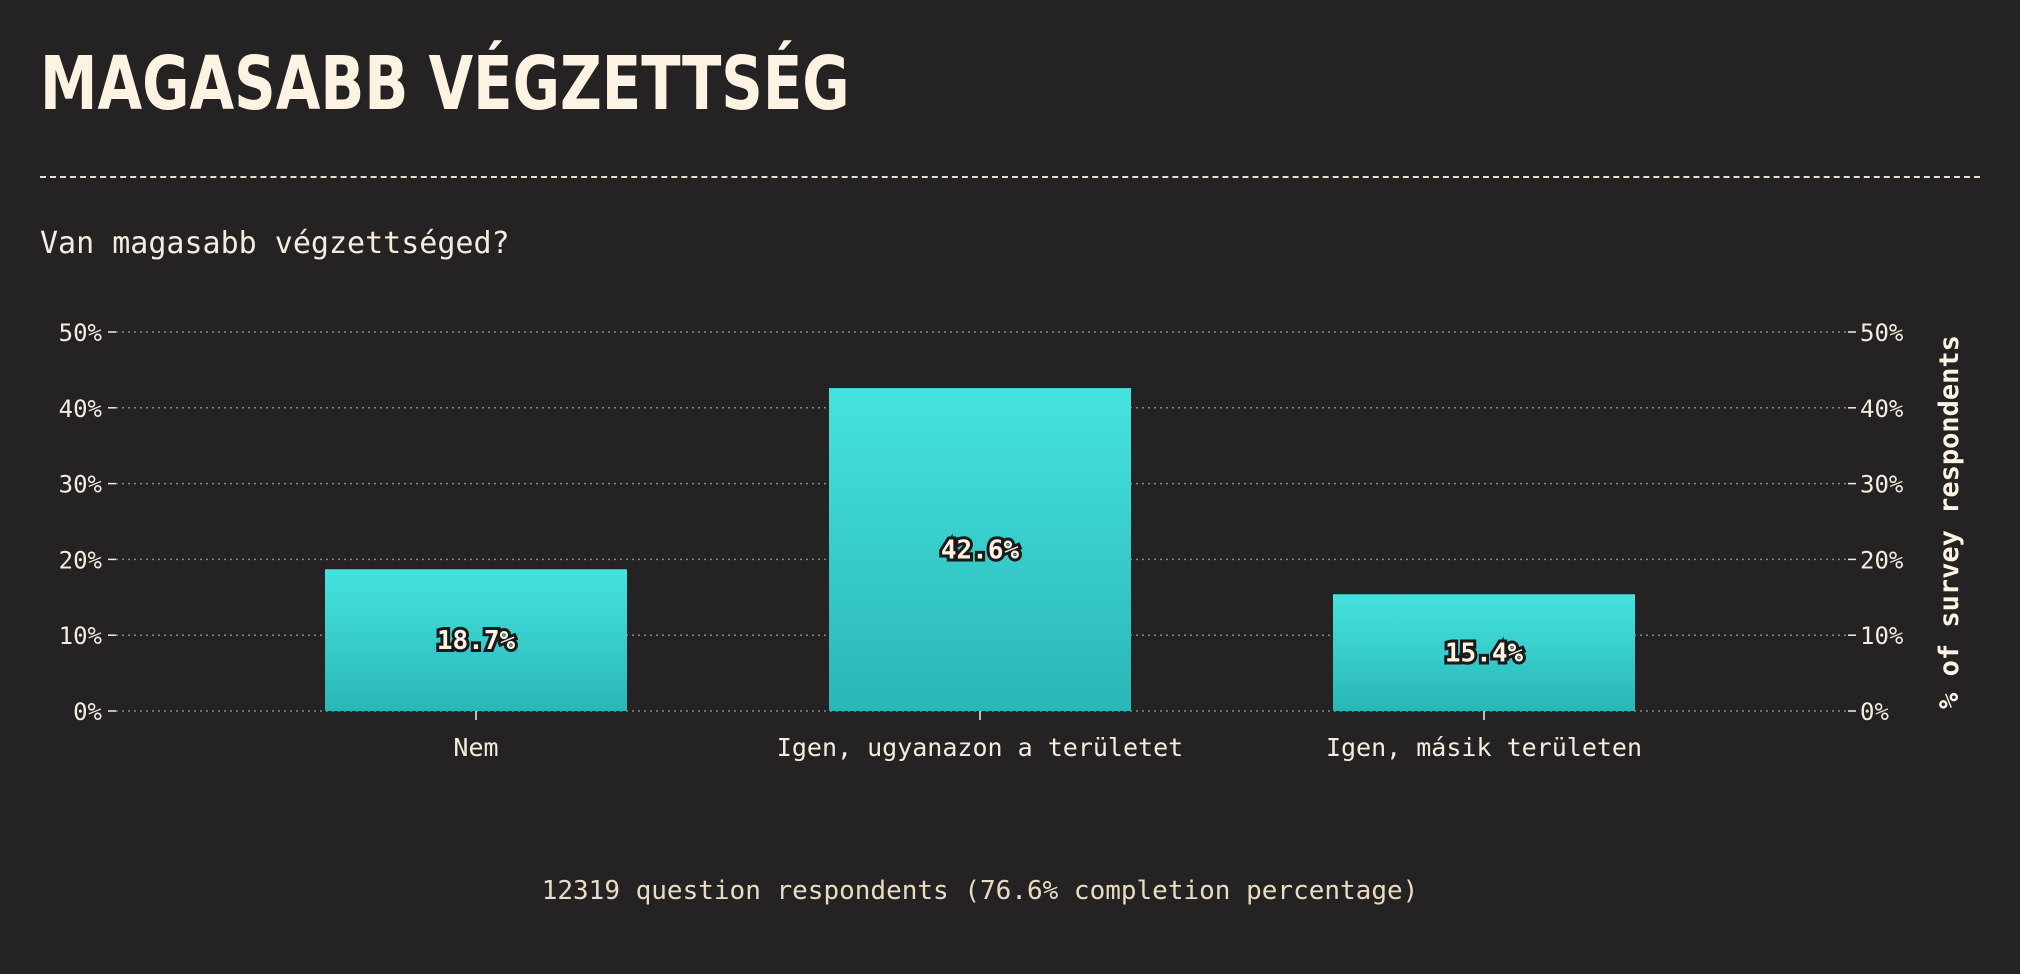 This screenshot has width=2020, height=974. What do you see at coordinates (81, 333) in the screenshot?
I see `left-tick-label: 50%` at bounding box center [81, 333].